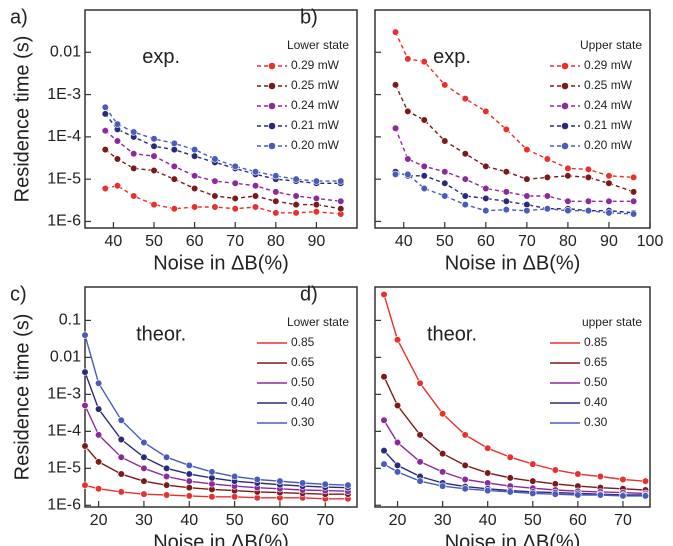  What do you see at coordinates (18, 294) in the screenshot?
I see `panel-label: c)` at bounding box center [18, 294].